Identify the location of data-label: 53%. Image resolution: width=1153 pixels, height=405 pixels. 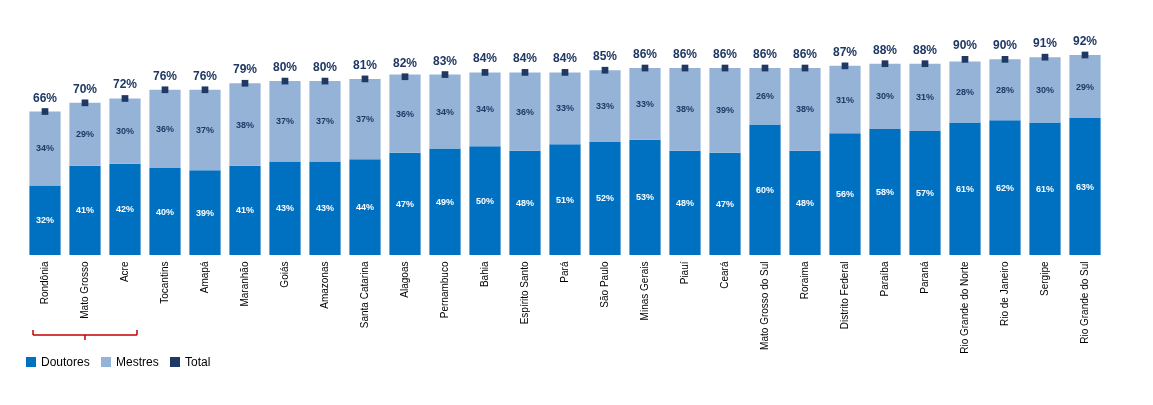
(645, 197).